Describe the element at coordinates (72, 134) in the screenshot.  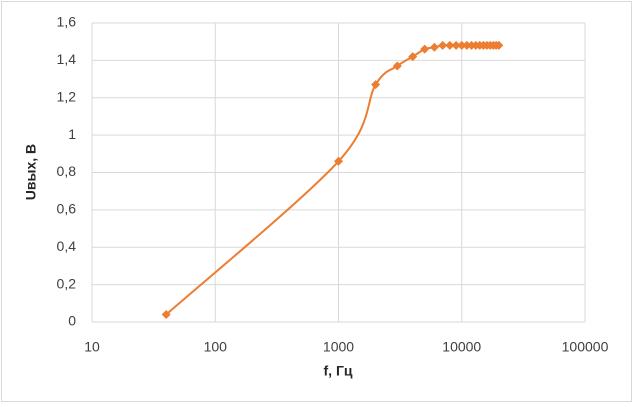
I see `y-tick-label: 1` at that location.